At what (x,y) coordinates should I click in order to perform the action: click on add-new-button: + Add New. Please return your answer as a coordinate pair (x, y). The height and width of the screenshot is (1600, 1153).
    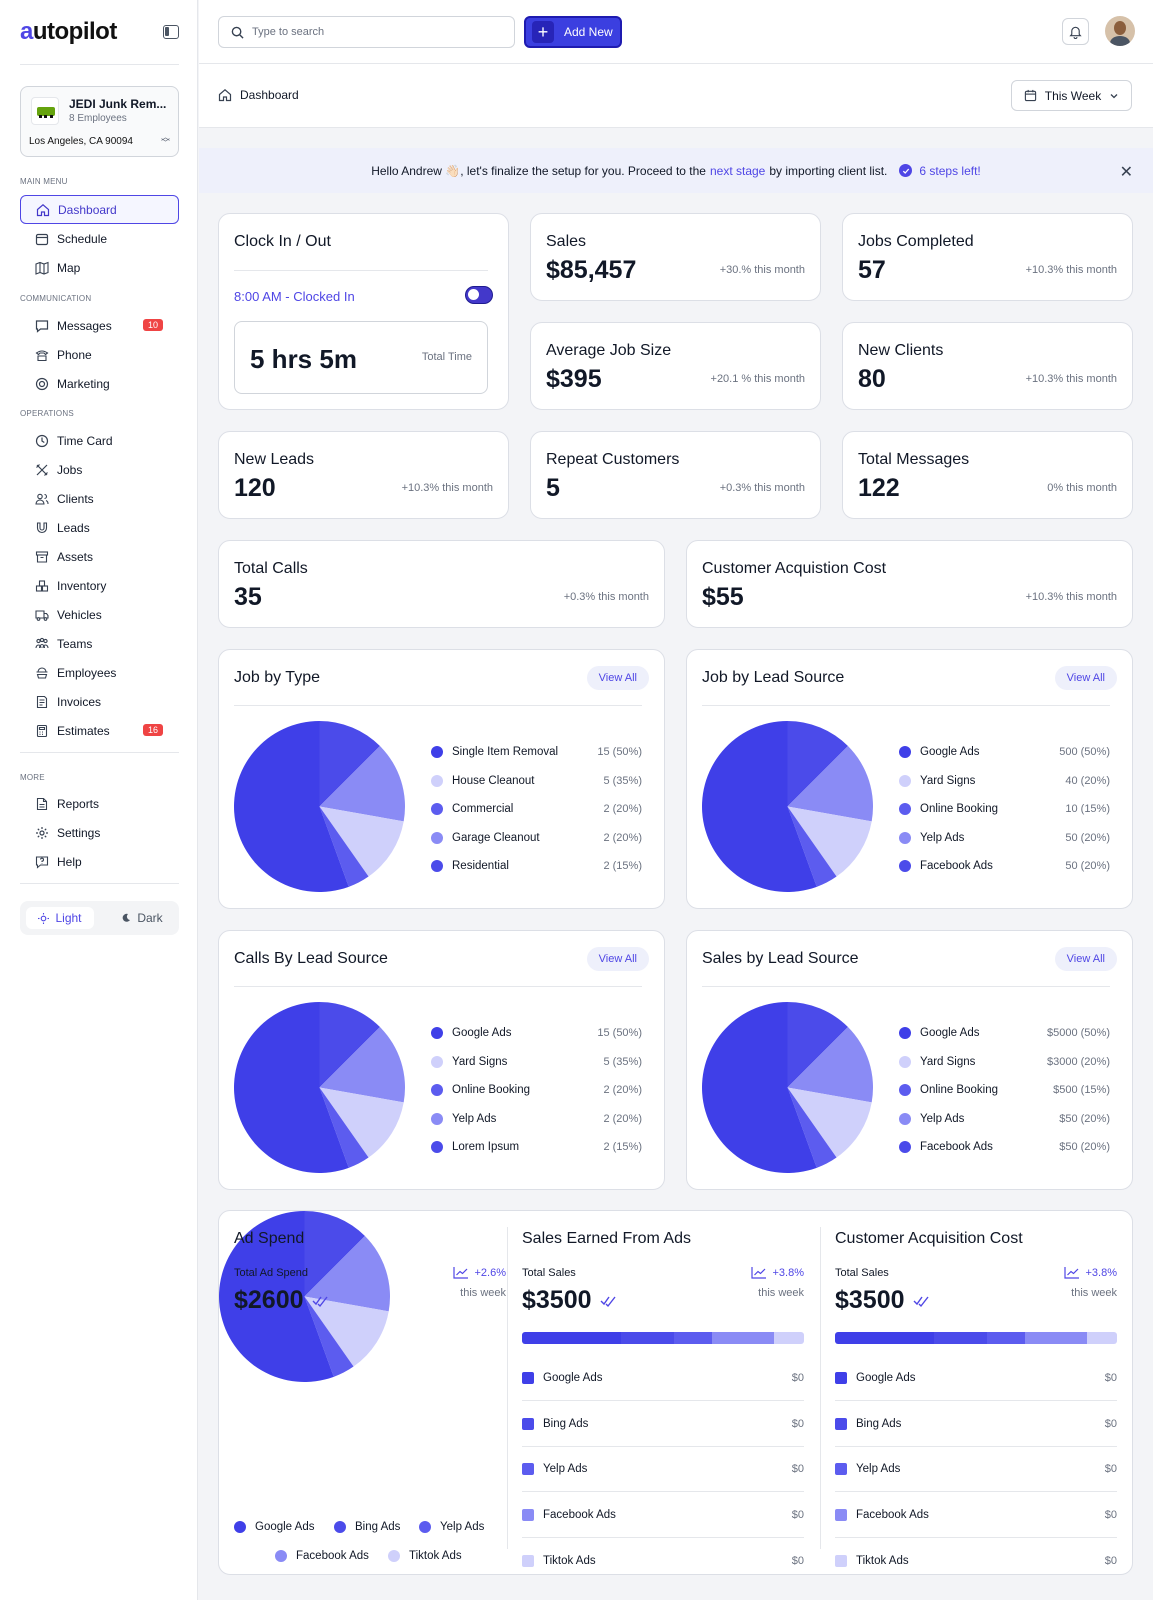
    Looking at the image, I should click on (573, 32).